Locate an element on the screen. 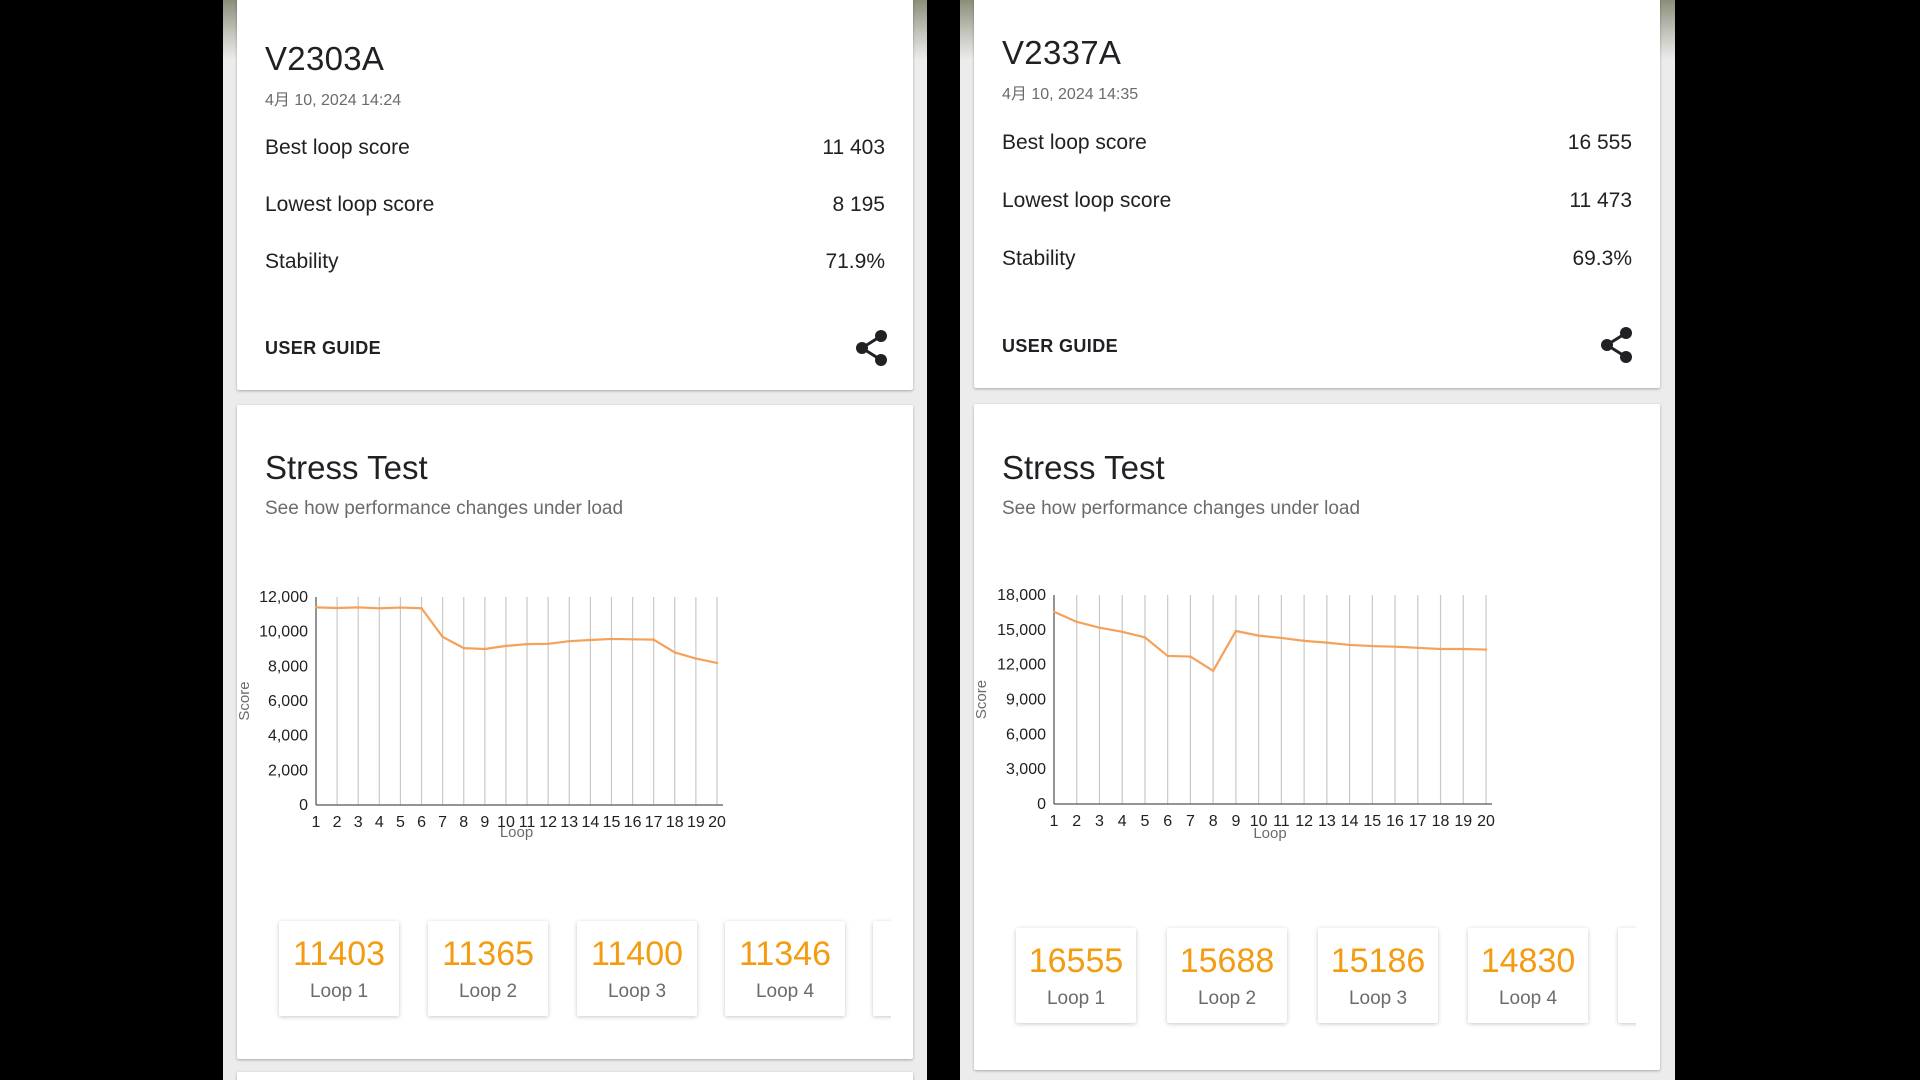 The image size is (1920, 1080). metric-row-lowest: Lowest loop score 8 195 is located at coordinates (575, 208).